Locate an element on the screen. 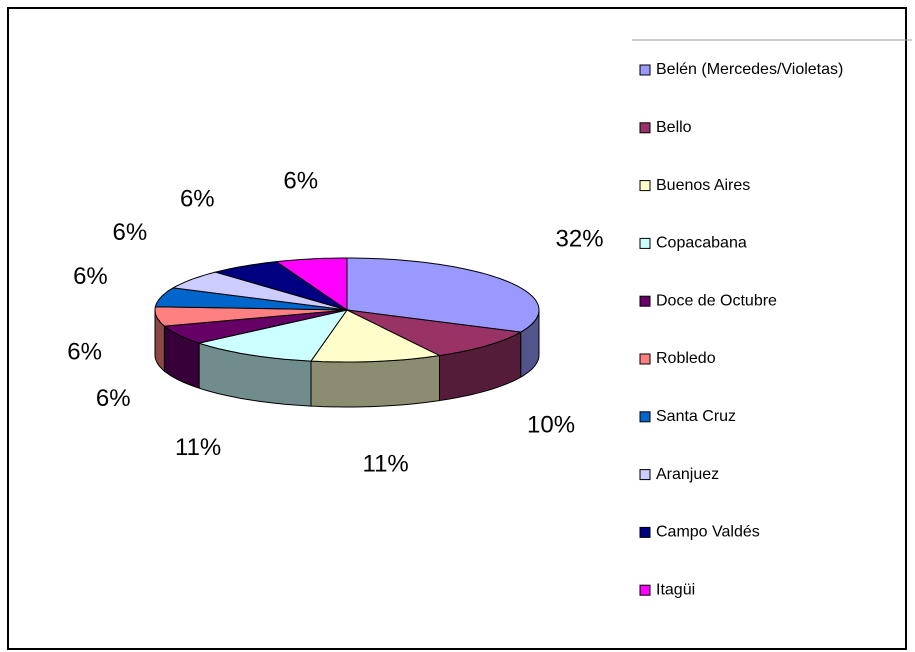  data-label: 32% is located at coordinates (580, 239).